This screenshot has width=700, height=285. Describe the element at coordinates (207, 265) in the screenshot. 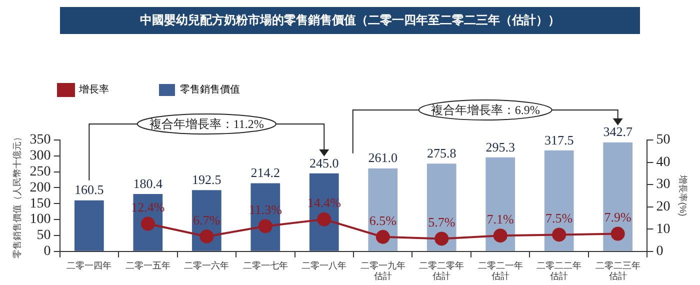

I see `x-tick-label: 二零一六年` at that location.